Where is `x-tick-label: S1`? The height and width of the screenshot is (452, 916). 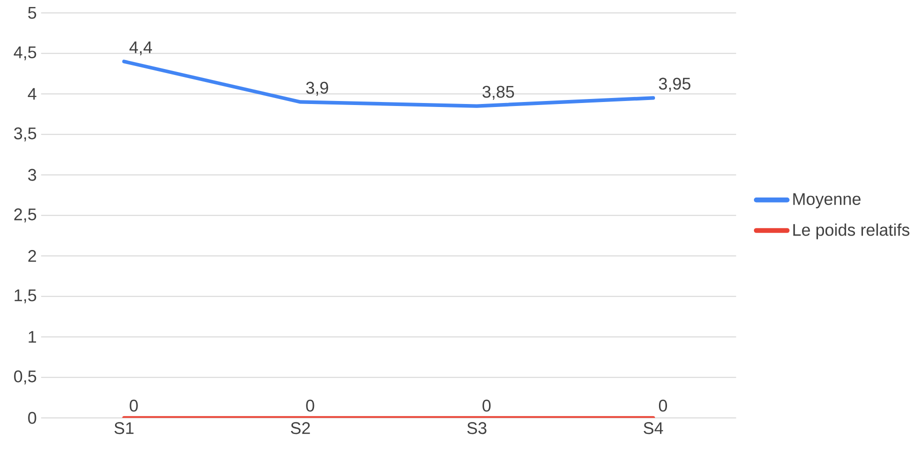
x-tick-label: S1 is located at coordinates (124, 428).